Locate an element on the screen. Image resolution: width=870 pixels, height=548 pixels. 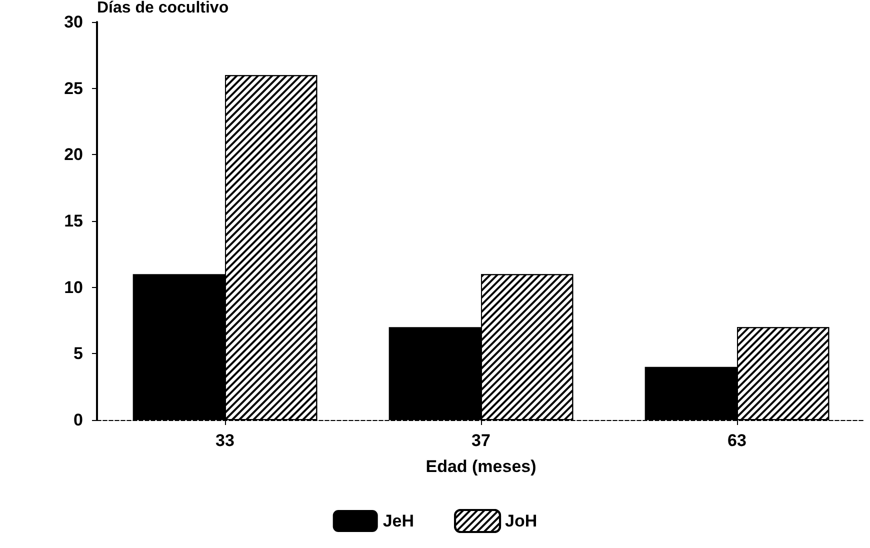
y-tick-label: 25 is located at coordinates (73, 88).